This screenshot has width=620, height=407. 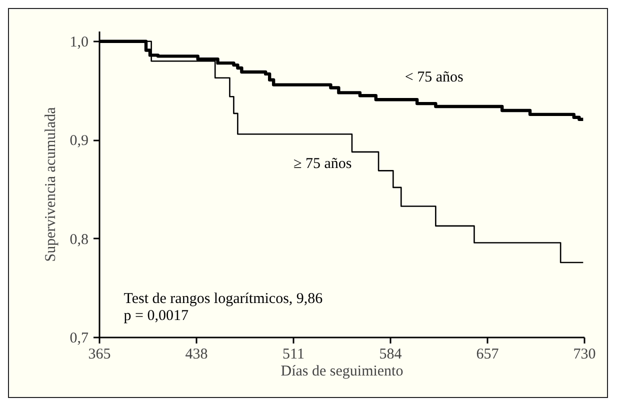 What do you see at coordinates (196, 354) in the screenshot?
I see `x-tick-label: 438` at bounding box center [196, 354].